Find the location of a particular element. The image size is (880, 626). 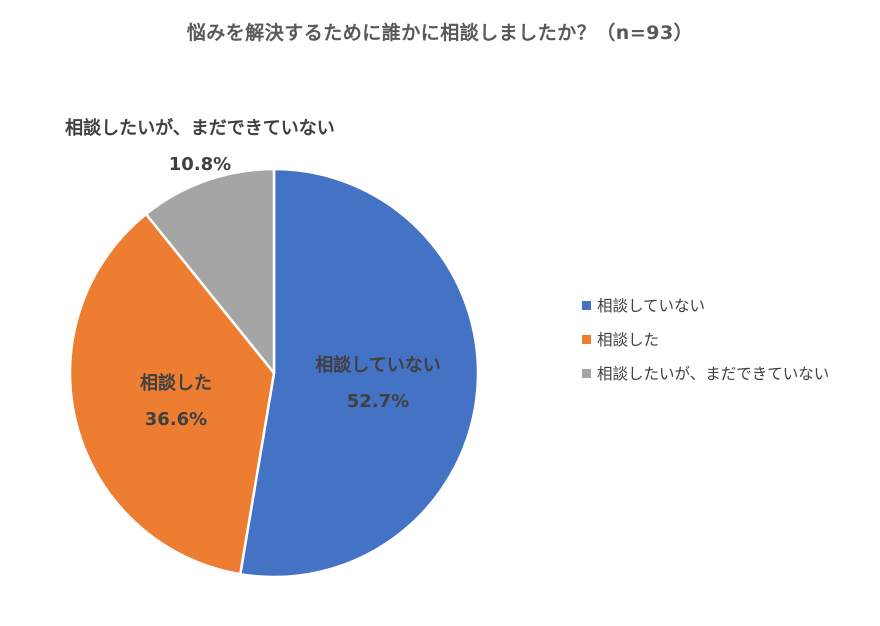

legend-label-2: 相談したいが、まだできていない is located at coordinates (713, 374).